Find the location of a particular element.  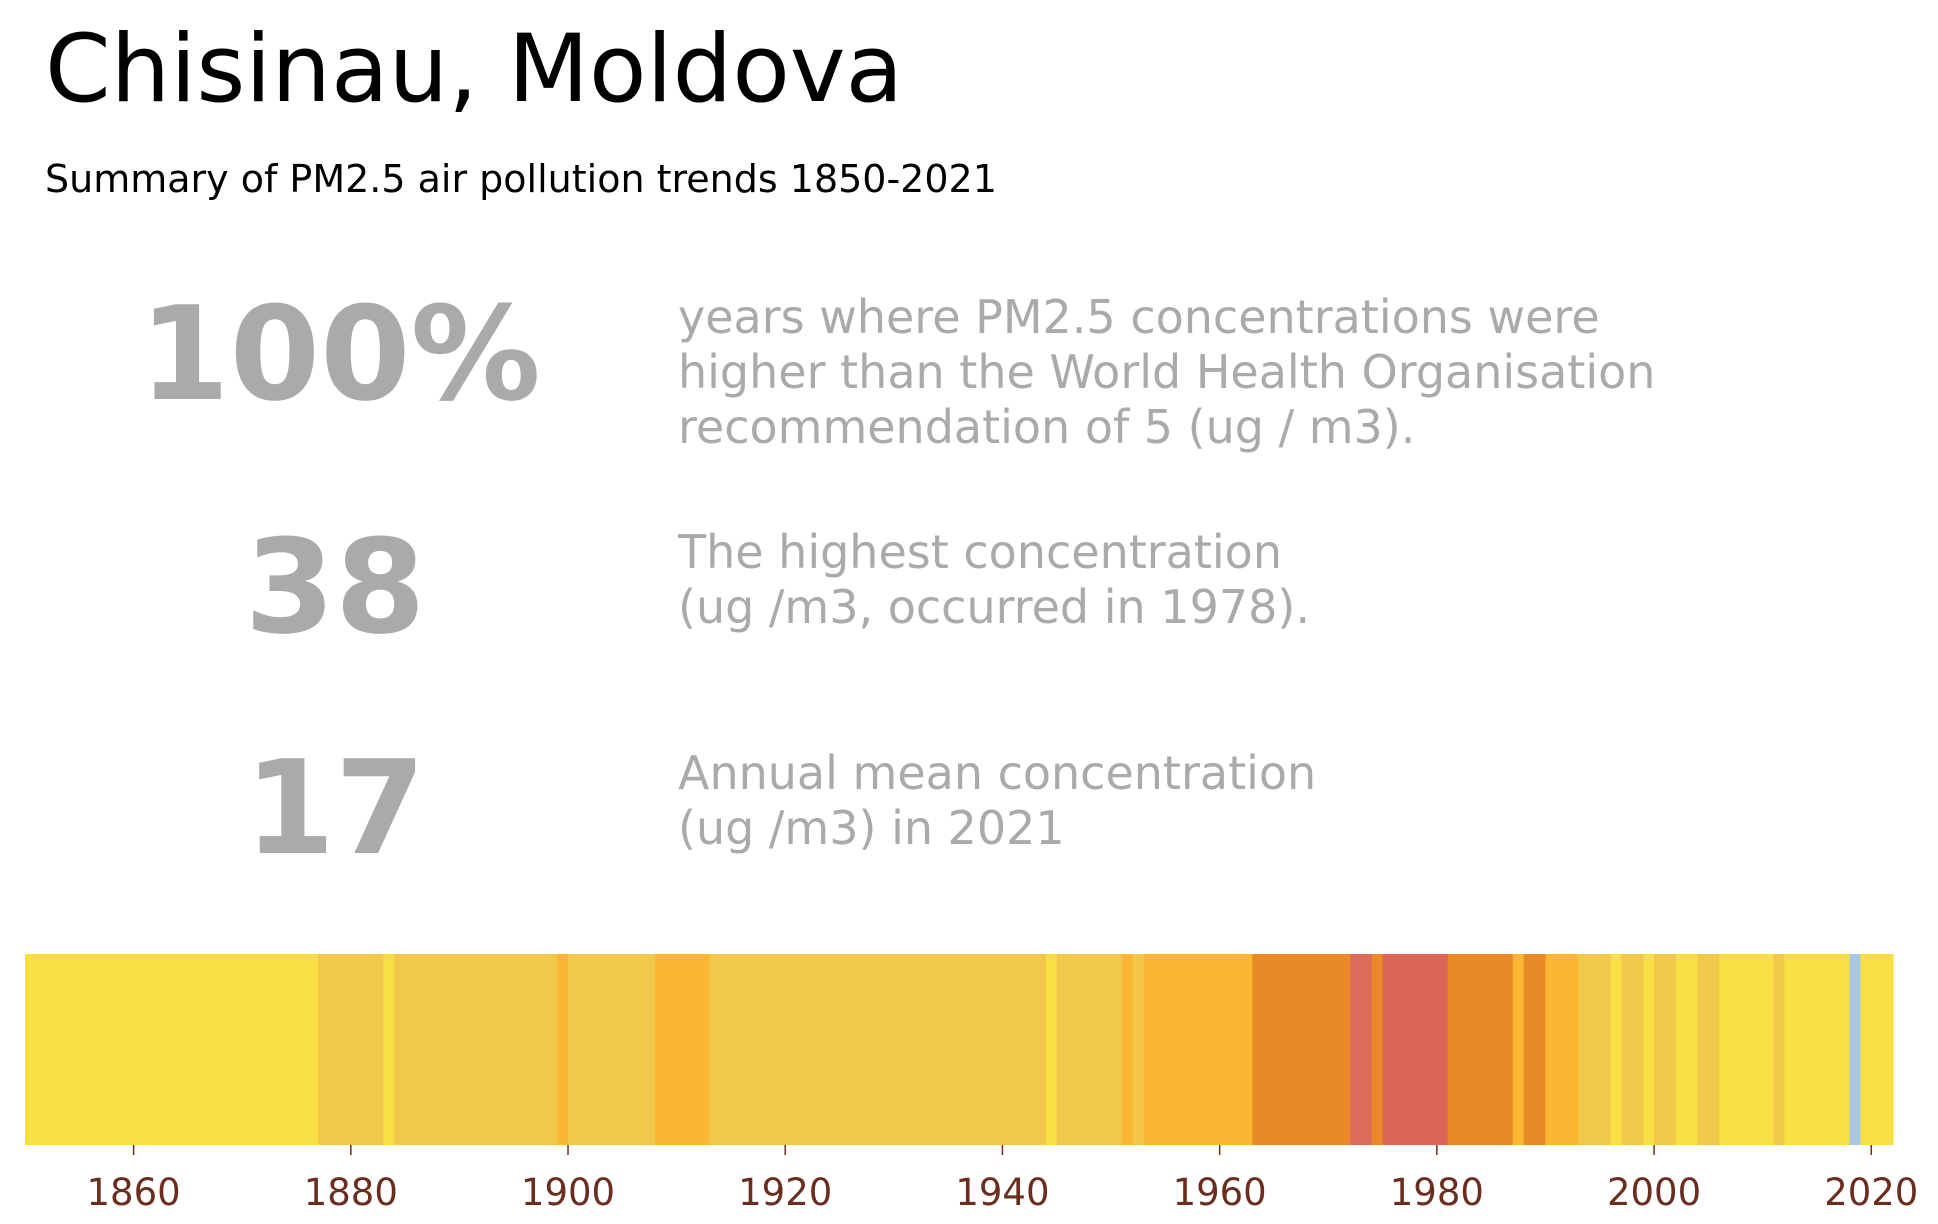

stat-highest-value: 38 is located at coordinates (335, 587).